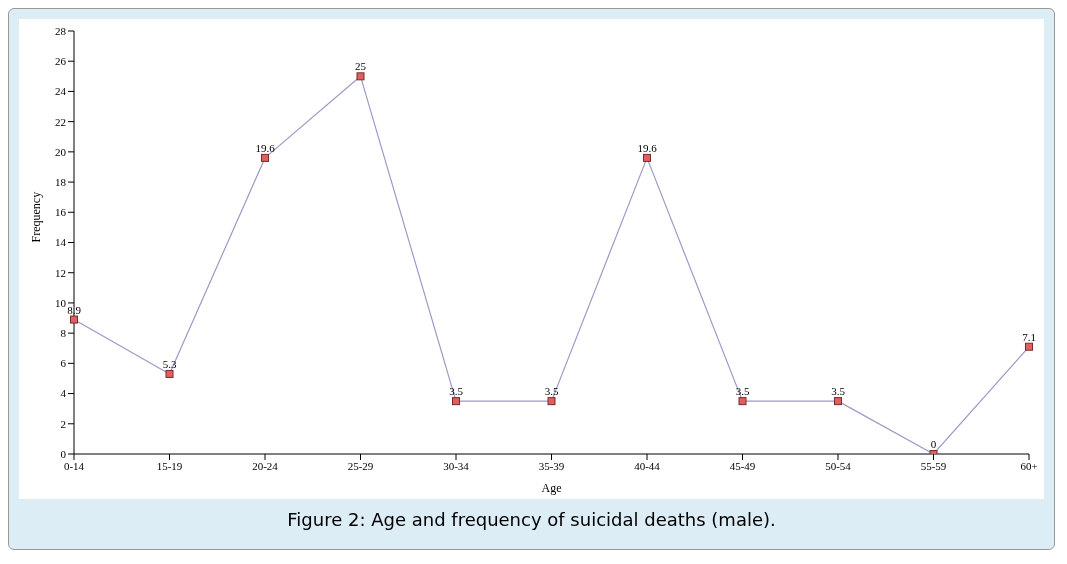  I want to click on y-tick-label: 28, so click(61, 30).